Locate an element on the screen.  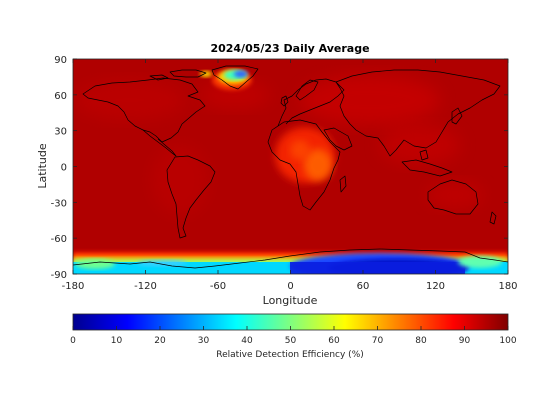
coast-arctic-islands is located at coordinates (178, 75).